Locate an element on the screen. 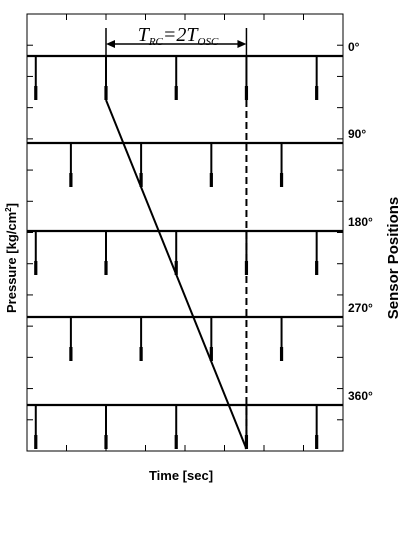 The image size is (412, 540). sensor-label-360: 360° is located at coordinates (360, 396).